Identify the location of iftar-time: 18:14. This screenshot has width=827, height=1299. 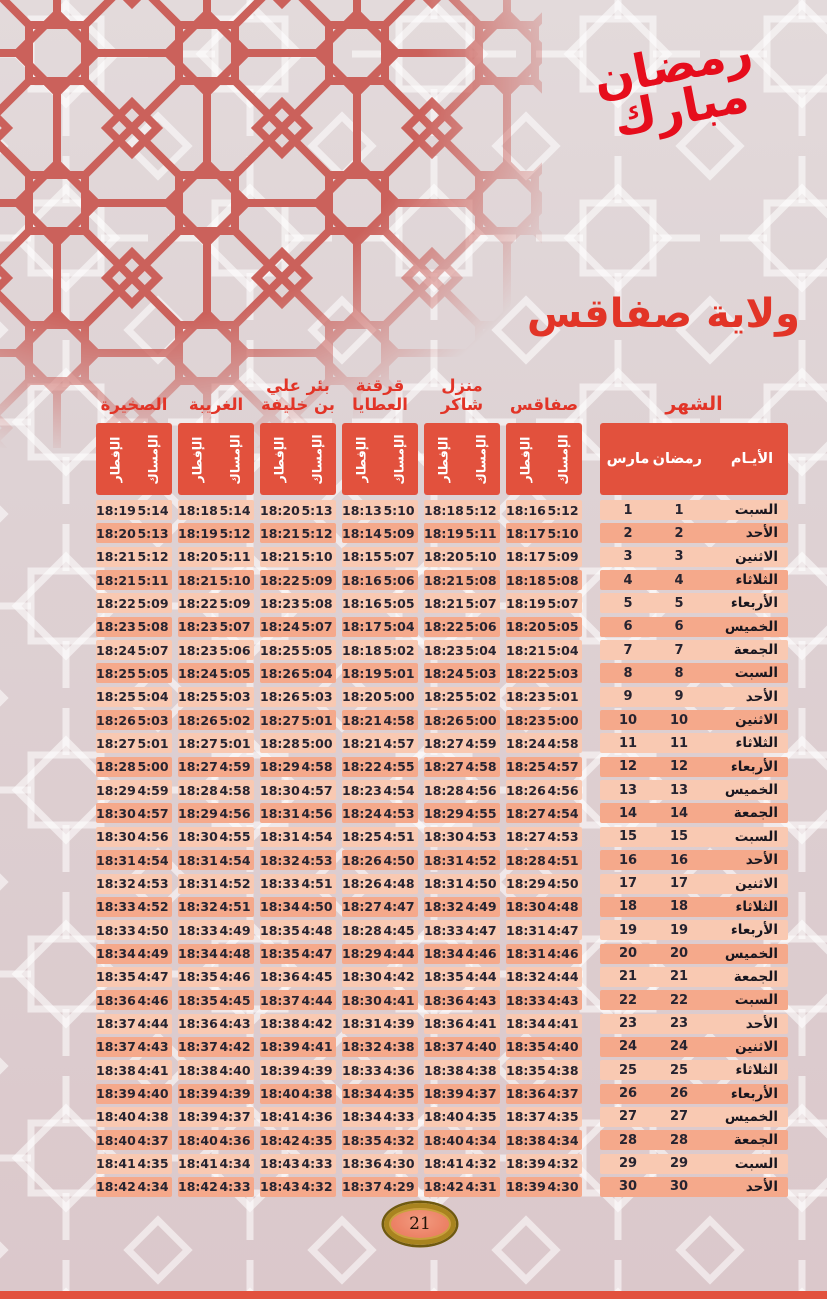
(362, 533).